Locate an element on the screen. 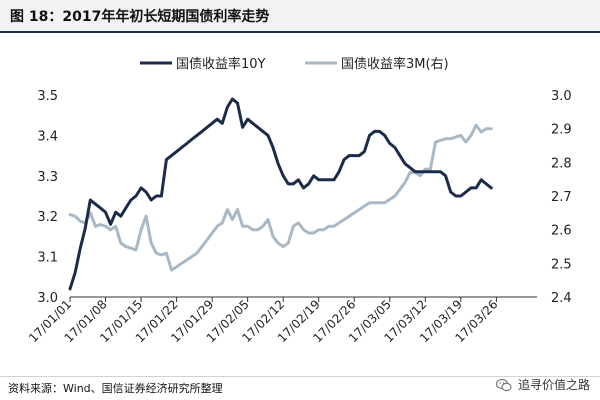  source-note: 资料来源：Wind、国信证券经济研究所整理 is located at coordinates (115, 388).